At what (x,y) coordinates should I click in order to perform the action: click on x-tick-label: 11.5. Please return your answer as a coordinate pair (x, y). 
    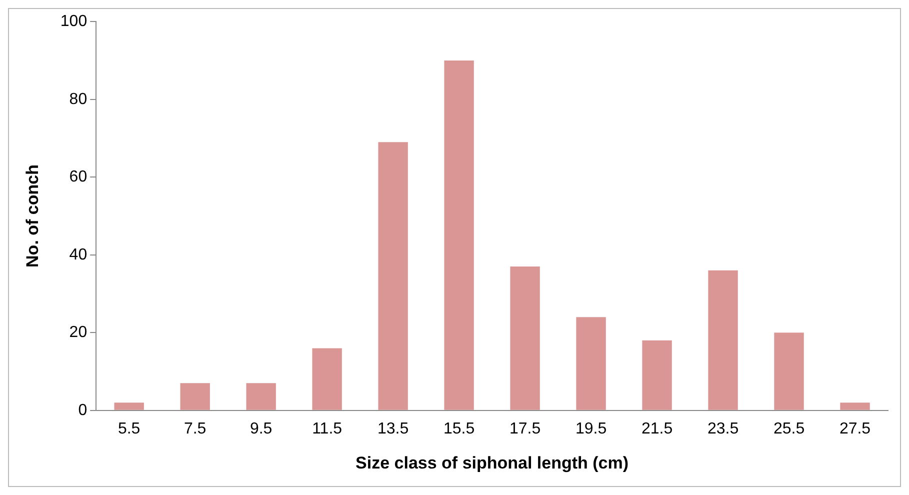
    Looking at the image, I should click on (327, 429).